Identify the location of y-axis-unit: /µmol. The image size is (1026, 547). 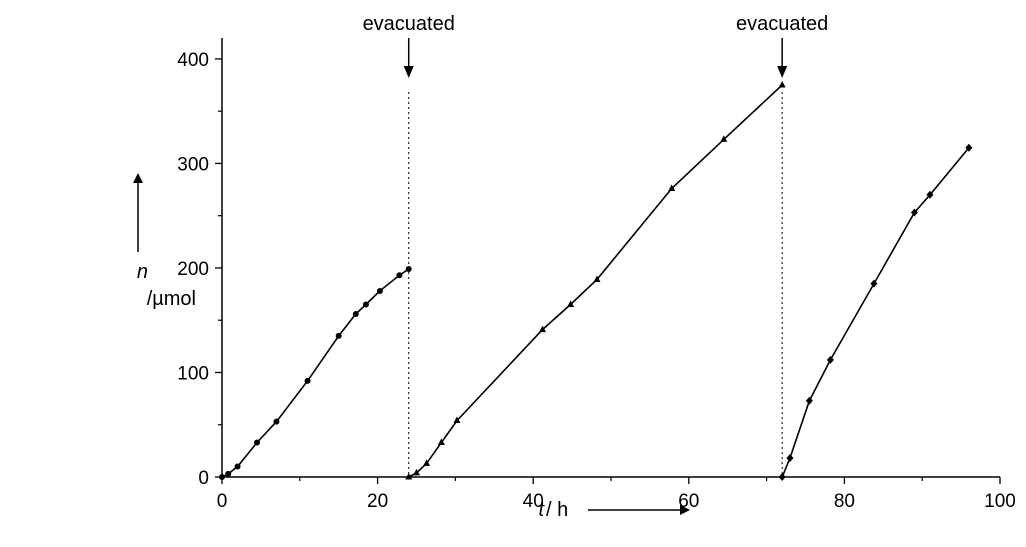
(171, 299).